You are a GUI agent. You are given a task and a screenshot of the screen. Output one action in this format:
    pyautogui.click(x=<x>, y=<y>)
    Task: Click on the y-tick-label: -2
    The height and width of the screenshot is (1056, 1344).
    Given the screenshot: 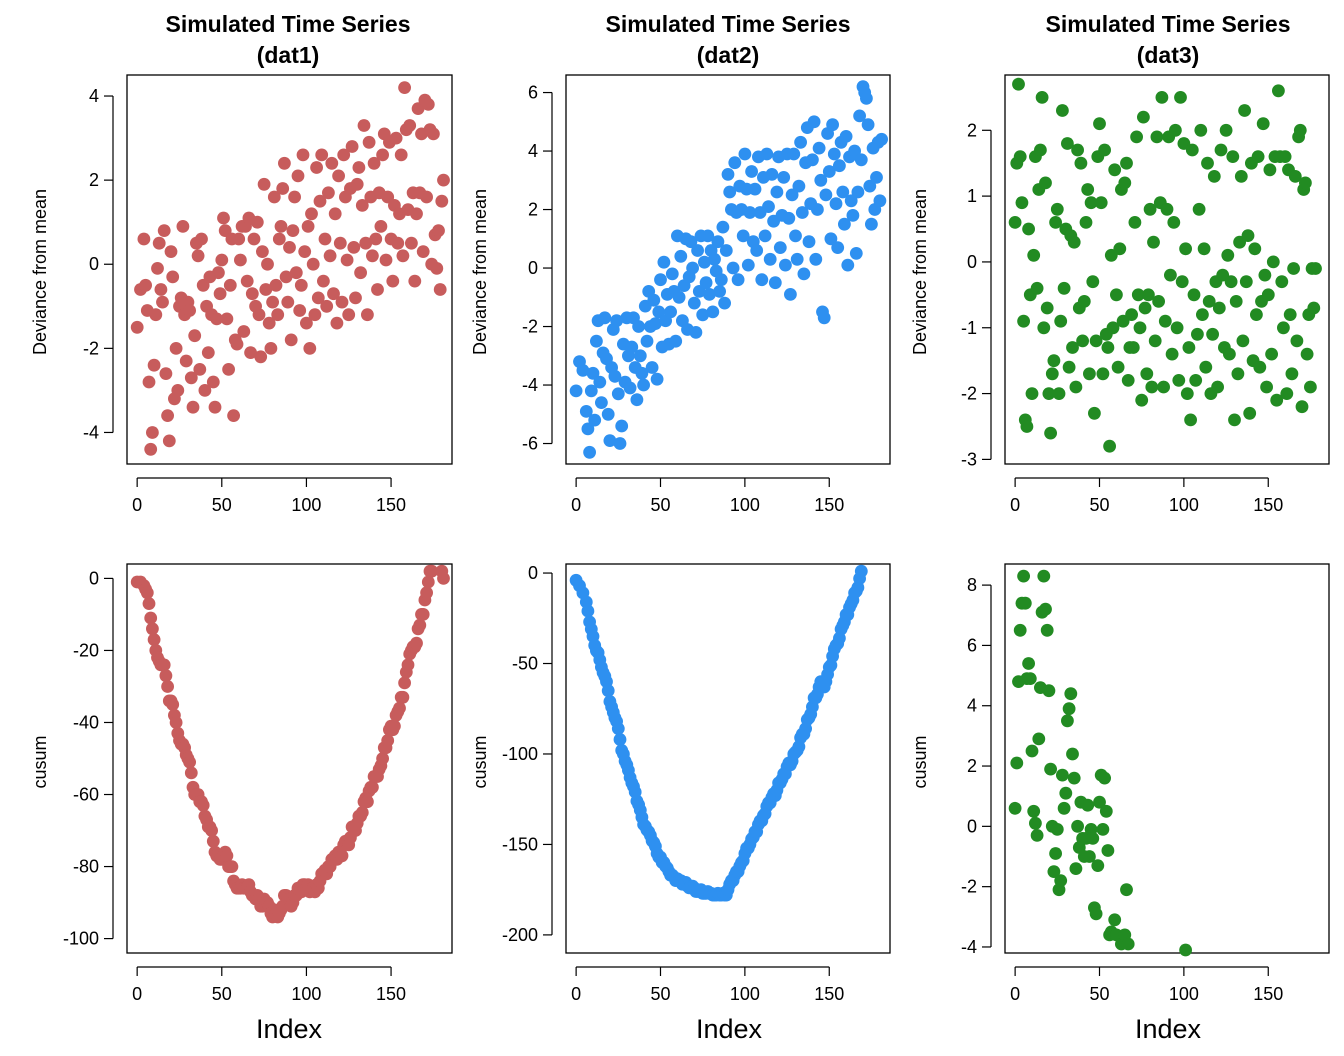 What is the action you would take?
    pyautogui.click(x=969, y=394)
    